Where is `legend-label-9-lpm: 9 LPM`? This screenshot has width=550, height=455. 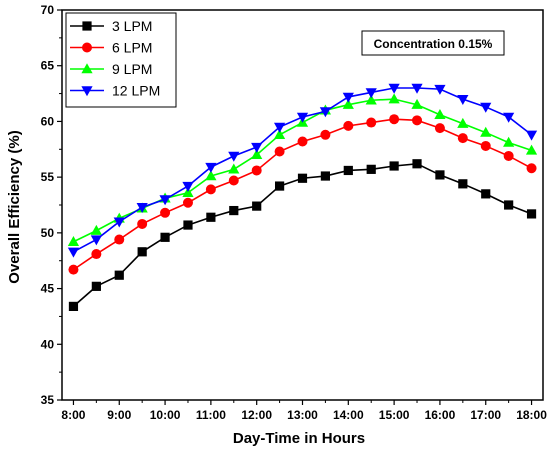
legend-label-9-lpm: 9 LPM is located at coordinates (132, 69).